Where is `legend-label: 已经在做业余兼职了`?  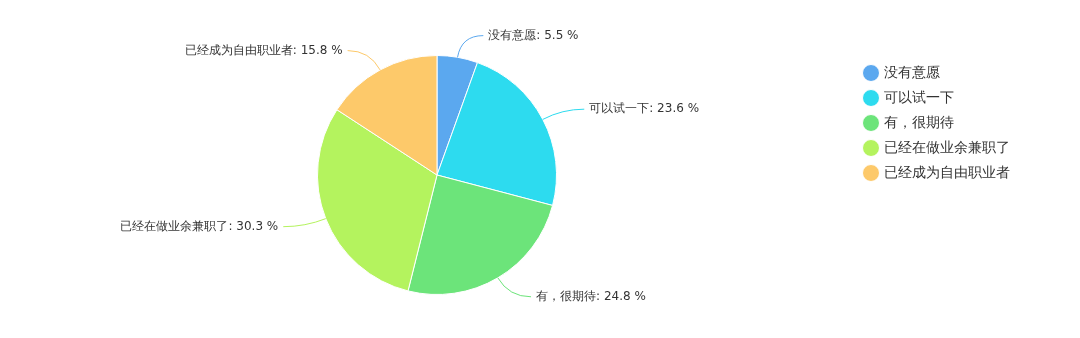 legend-label: 已经在做业余兼职了 is located at coordinates (947, 146).